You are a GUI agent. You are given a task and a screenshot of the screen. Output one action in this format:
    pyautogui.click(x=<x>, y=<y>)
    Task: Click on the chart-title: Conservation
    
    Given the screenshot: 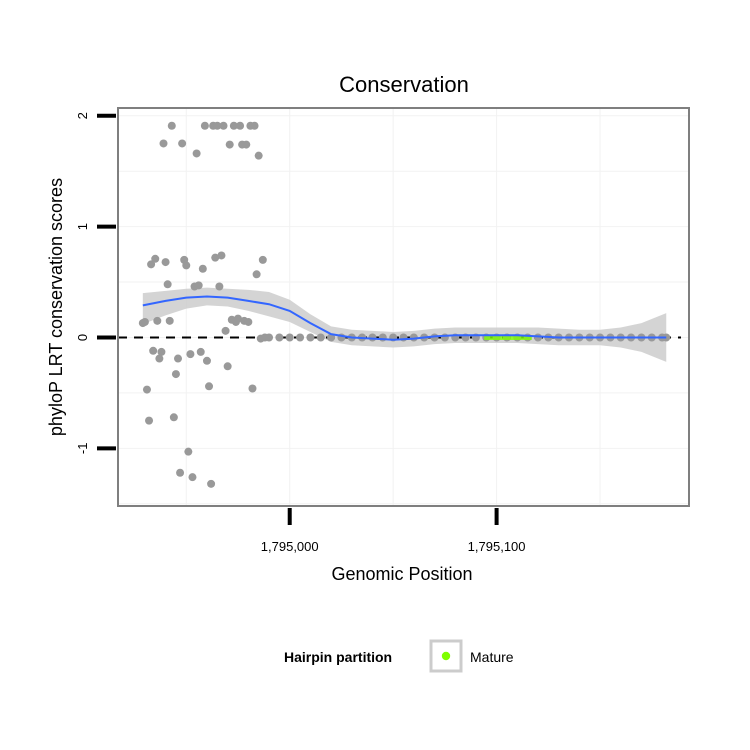 What is the action you would take?
    pyautogui.click(x=404, y=84)
    